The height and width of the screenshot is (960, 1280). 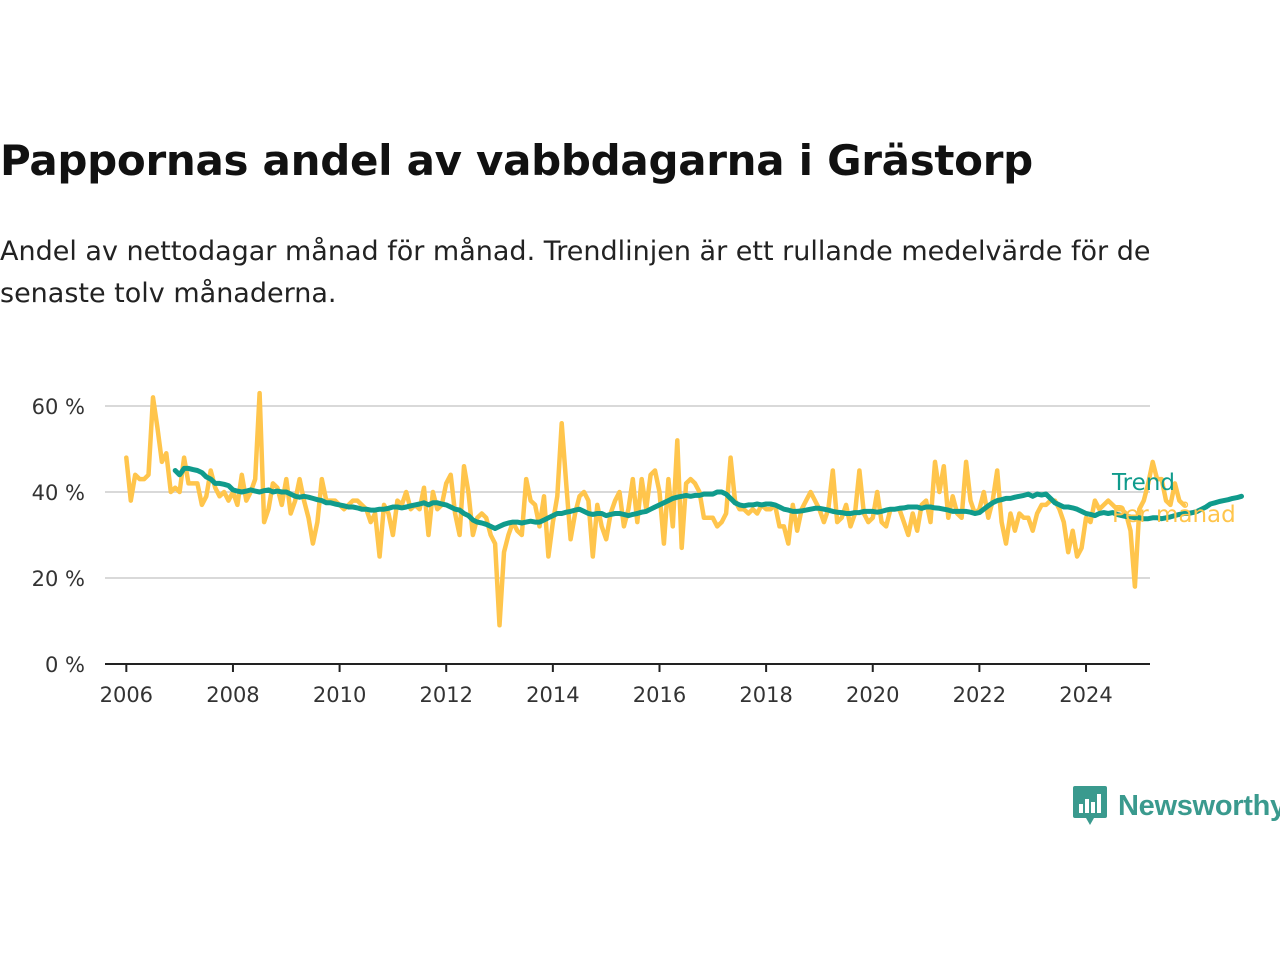 I want to click on y-tick-label: 20 %, so click(x=58, y=579).